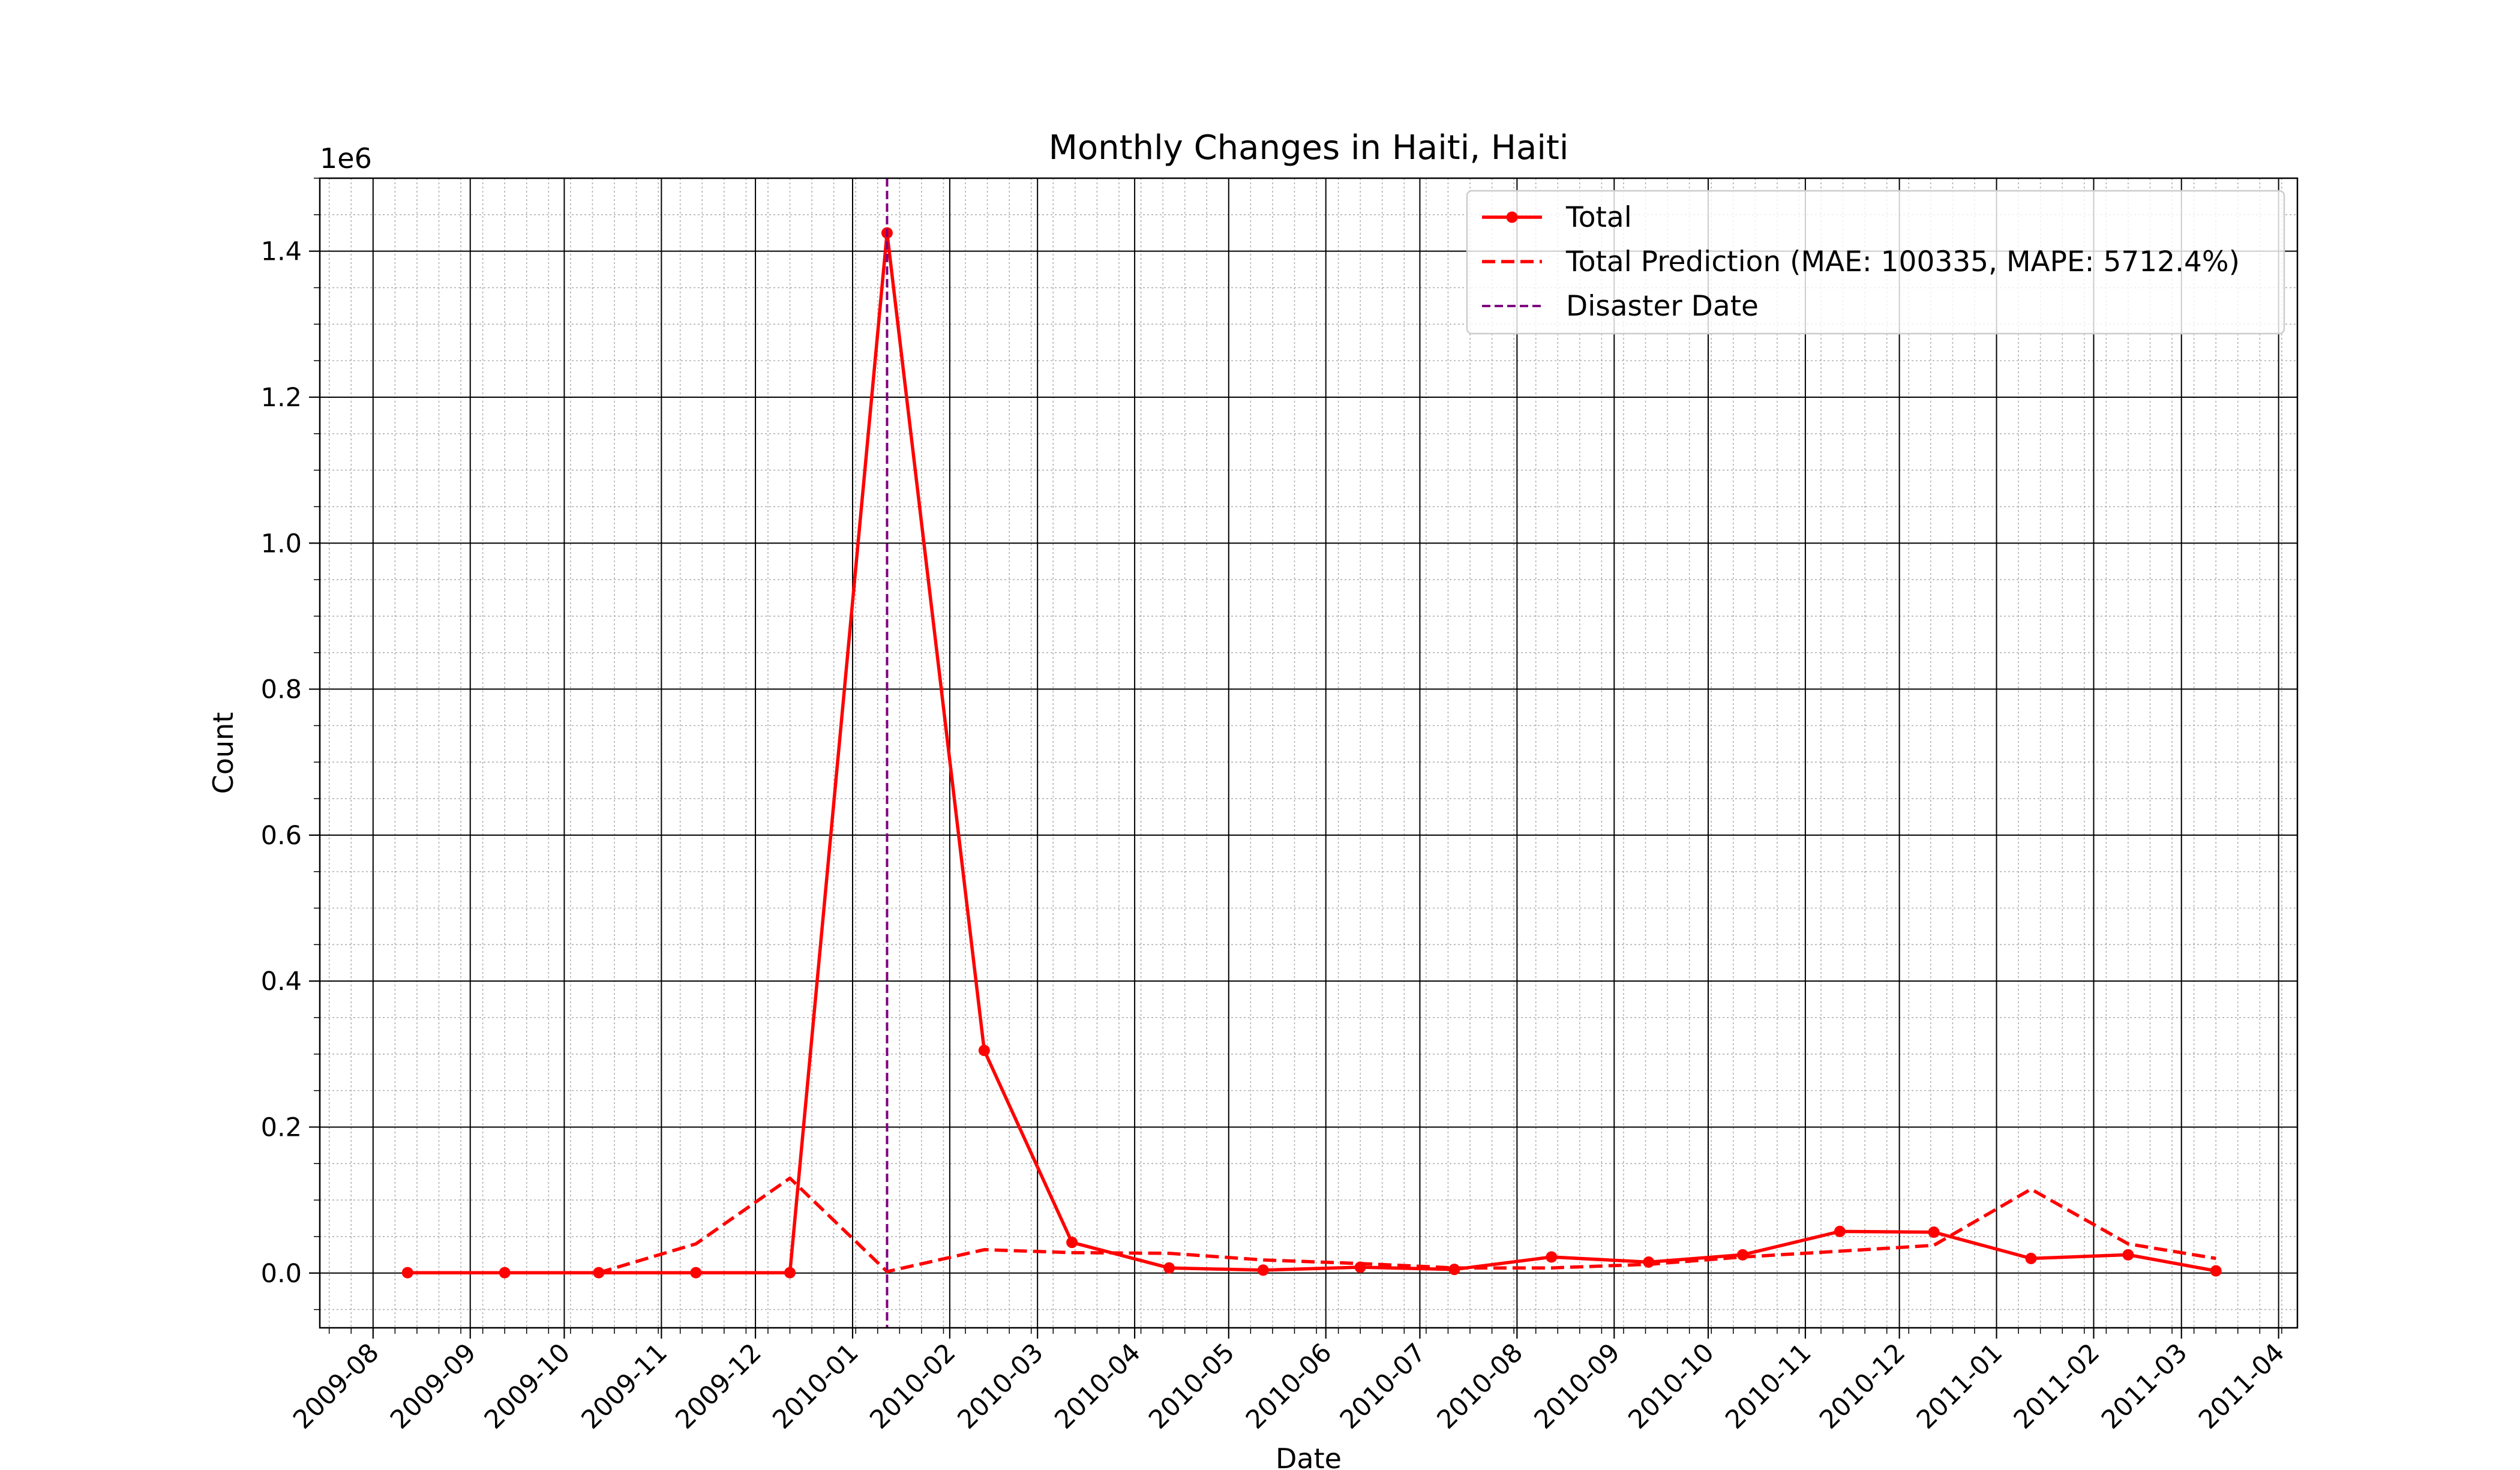  Describe the element at coordinates (281, 1274) in the screenshot. I see `y-tick-label: 0.0` at that location.